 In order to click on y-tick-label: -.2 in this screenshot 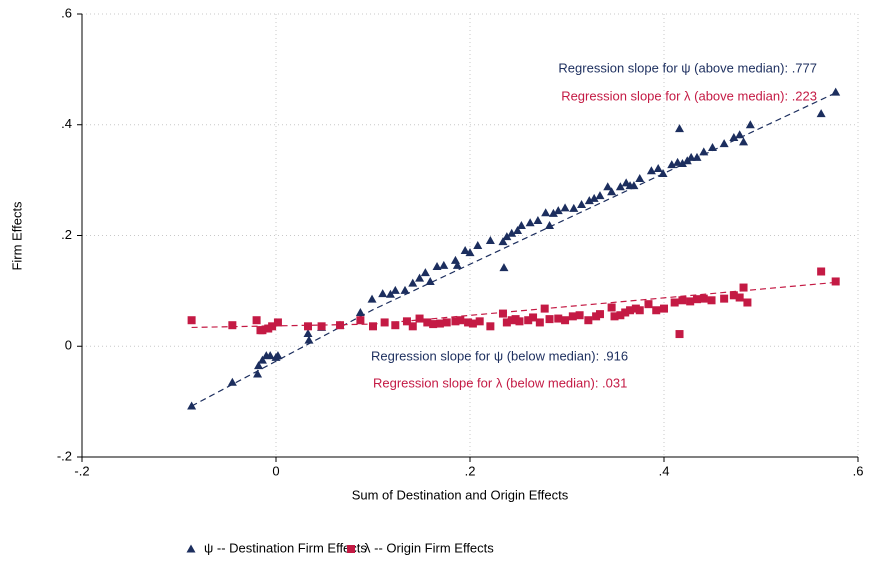, I will do `click(64, 455)`.